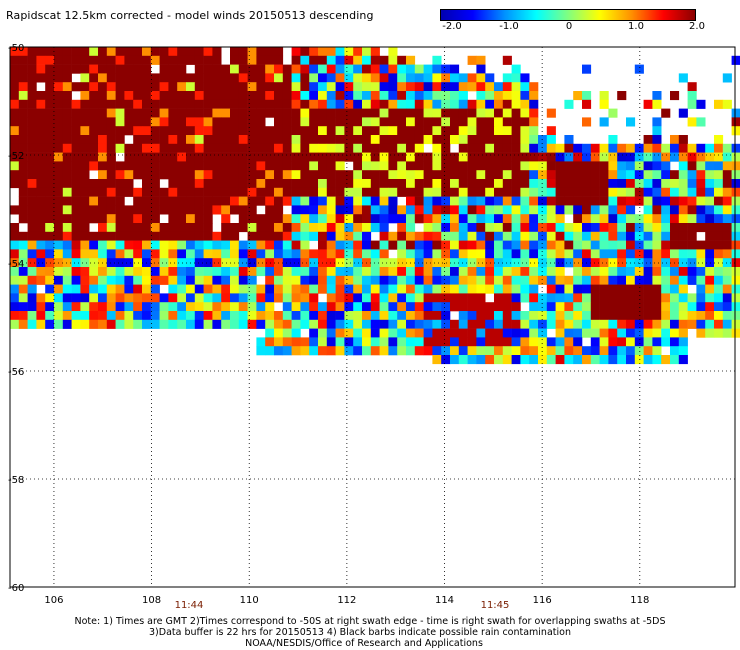 Image resolution: width=740 pixels, height=650 pixels. What do you see at coordinates (249, 600) in the screenshot?
I see `longitude-label: 110` at bounding box center [249, 600].